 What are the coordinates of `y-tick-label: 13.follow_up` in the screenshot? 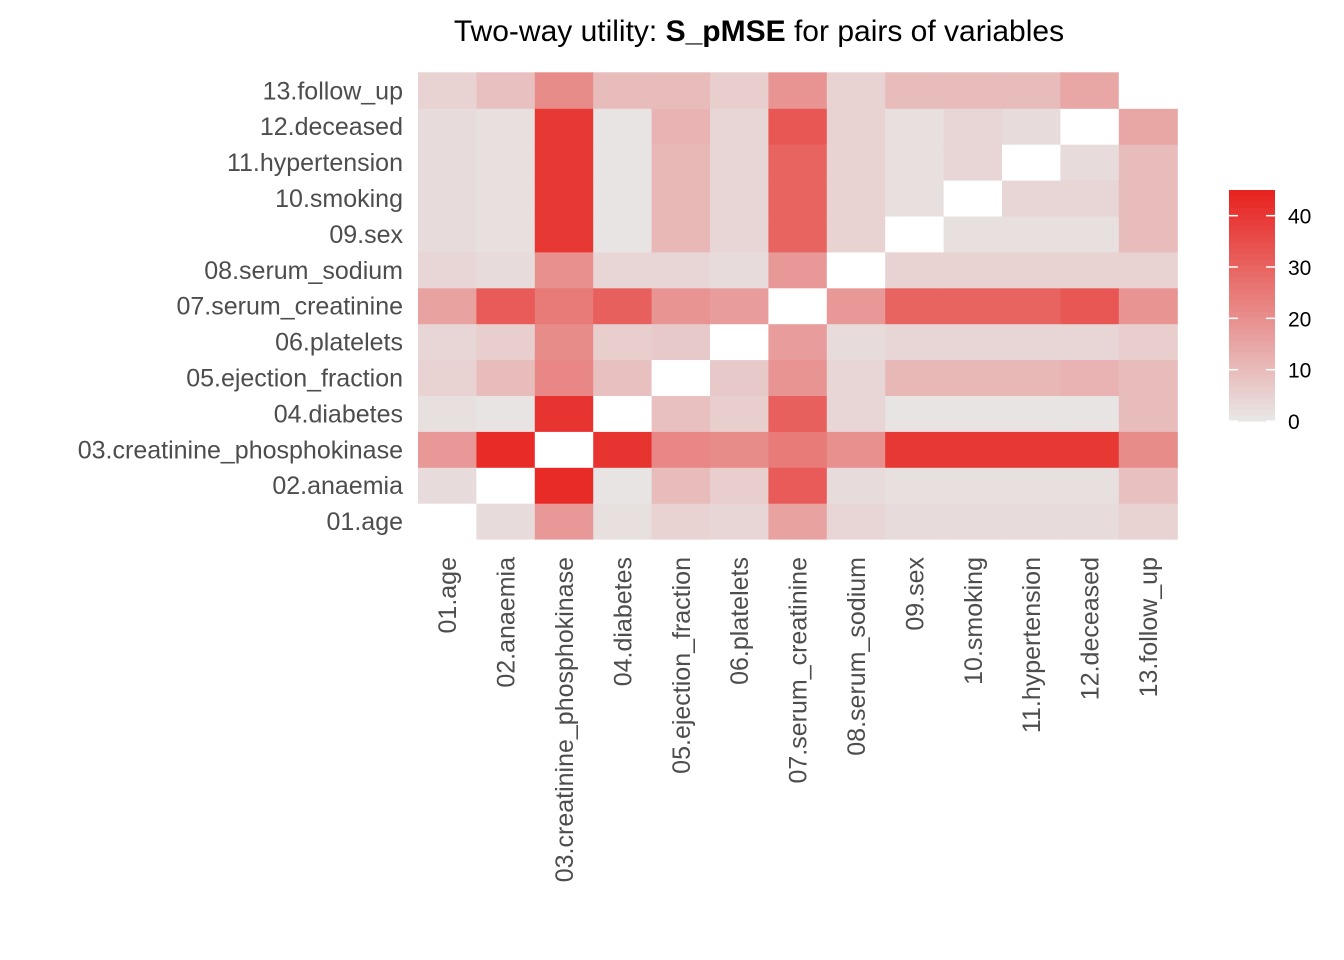 It's located at (333, 91).